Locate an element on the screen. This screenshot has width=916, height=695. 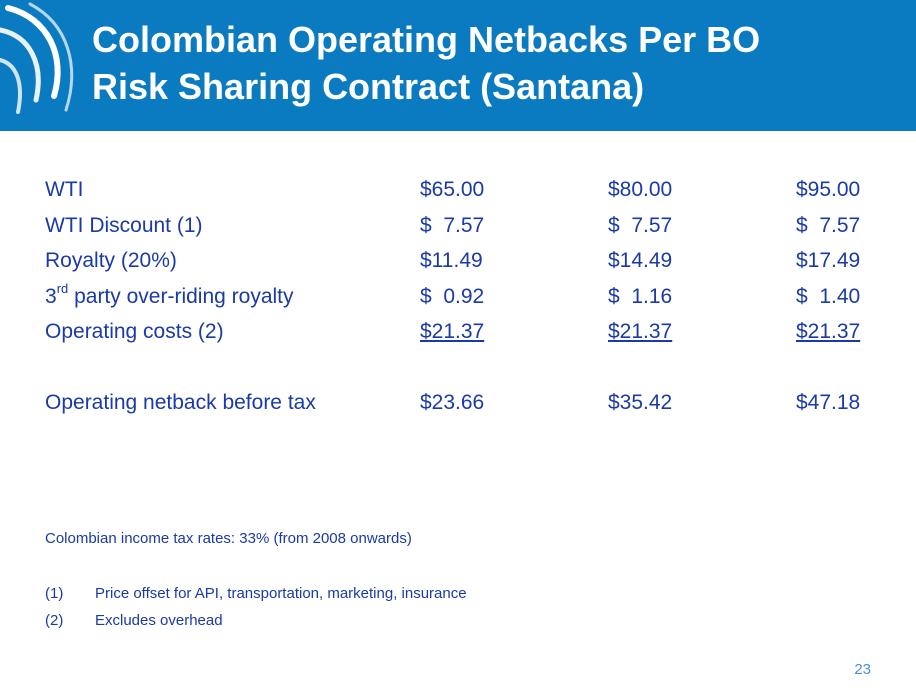
row-label: WTI is located at coordinates (64, 189).